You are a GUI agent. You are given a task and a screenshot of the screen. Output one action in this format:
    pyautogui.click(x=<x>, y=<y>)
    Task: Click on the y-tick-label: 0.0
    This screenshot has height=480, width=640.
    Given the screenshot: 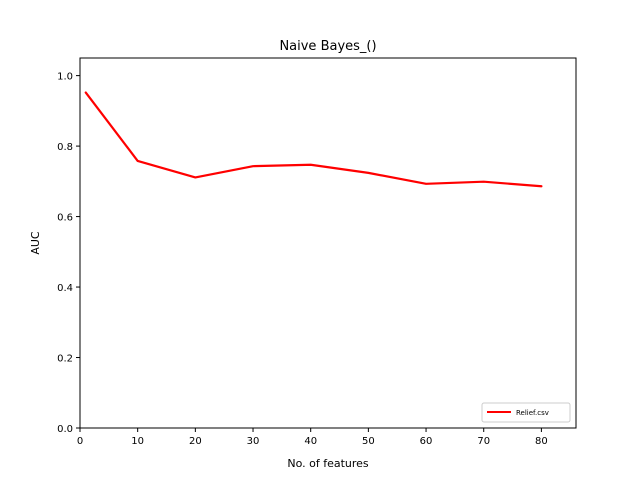 What is the action you would take?
    pyautogui.click(x=65, y=429)
    